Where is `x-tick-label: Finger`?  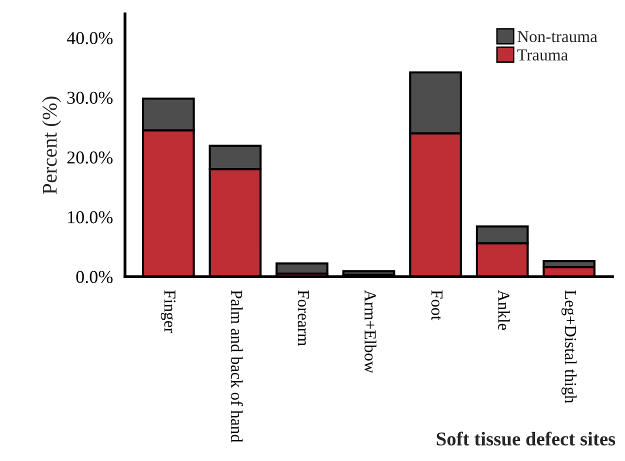 x-tick-label: Finger is located at coordinates (168, 312).